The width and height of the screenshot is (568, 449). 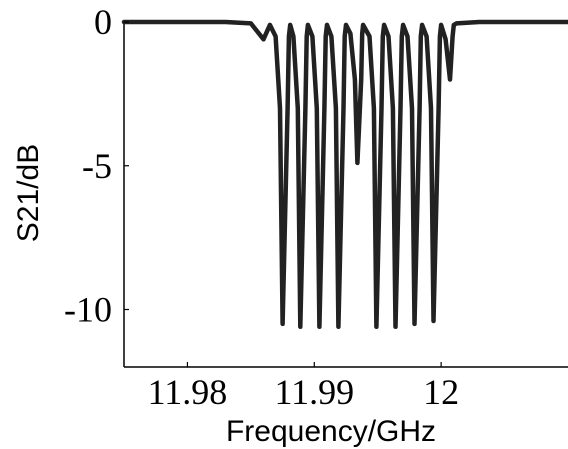 What do you see at coordinates (331, 431) in the screenshot?
I see `x-axis-label: Frequency/GHz` at bounding box center [331, 431].